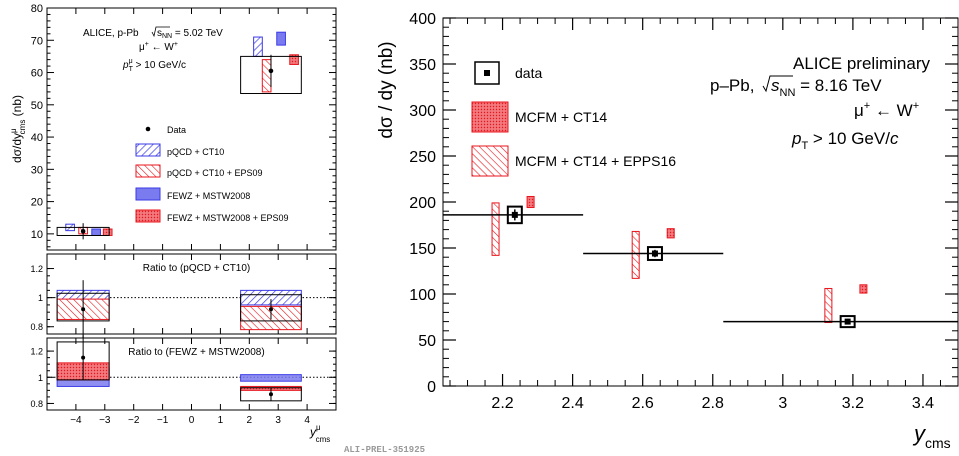  I want to click on x-tick-label: 2, so click(250, 420).